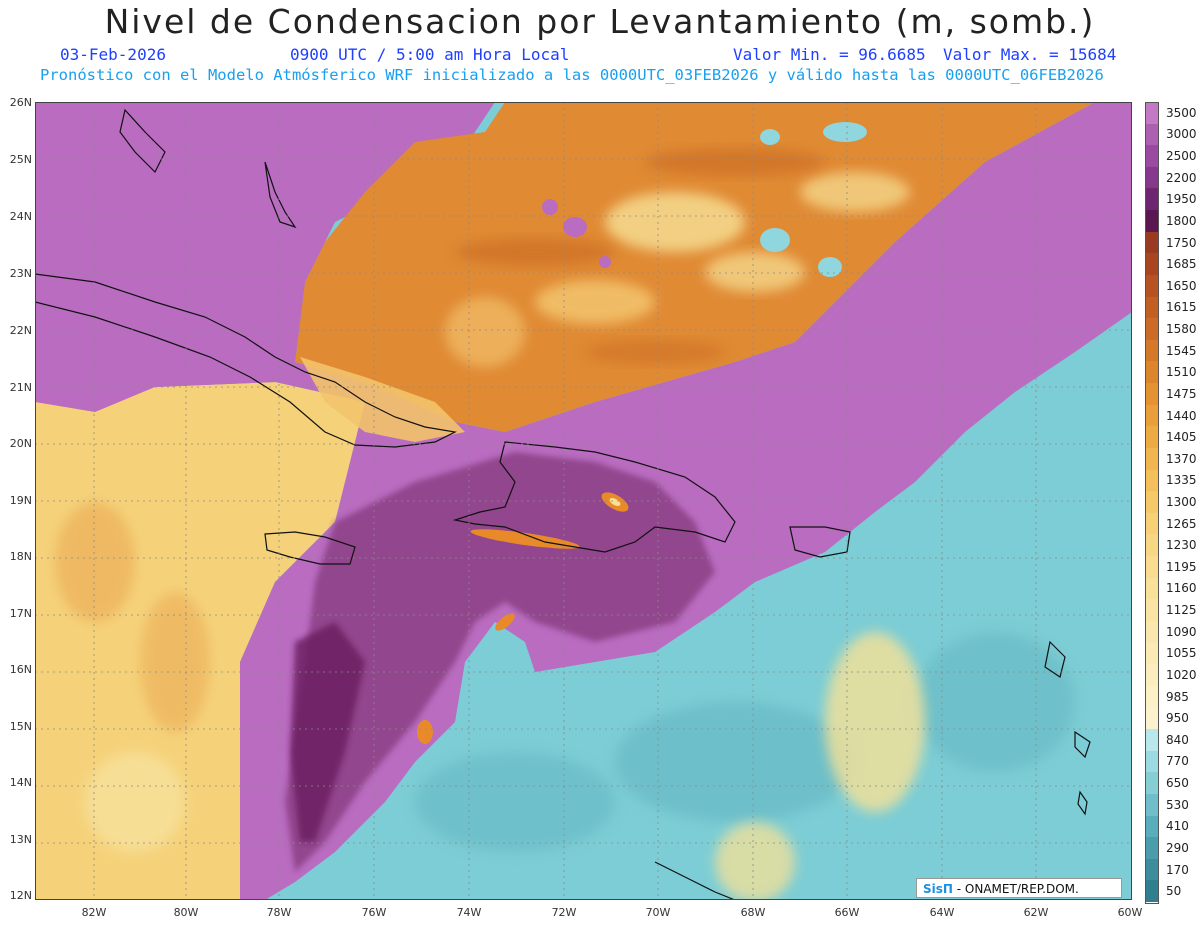 Image resolution: width=1200 pixels, height=927 pixels. I want to click on colorbar-label: 1950, so click(1181, 199).